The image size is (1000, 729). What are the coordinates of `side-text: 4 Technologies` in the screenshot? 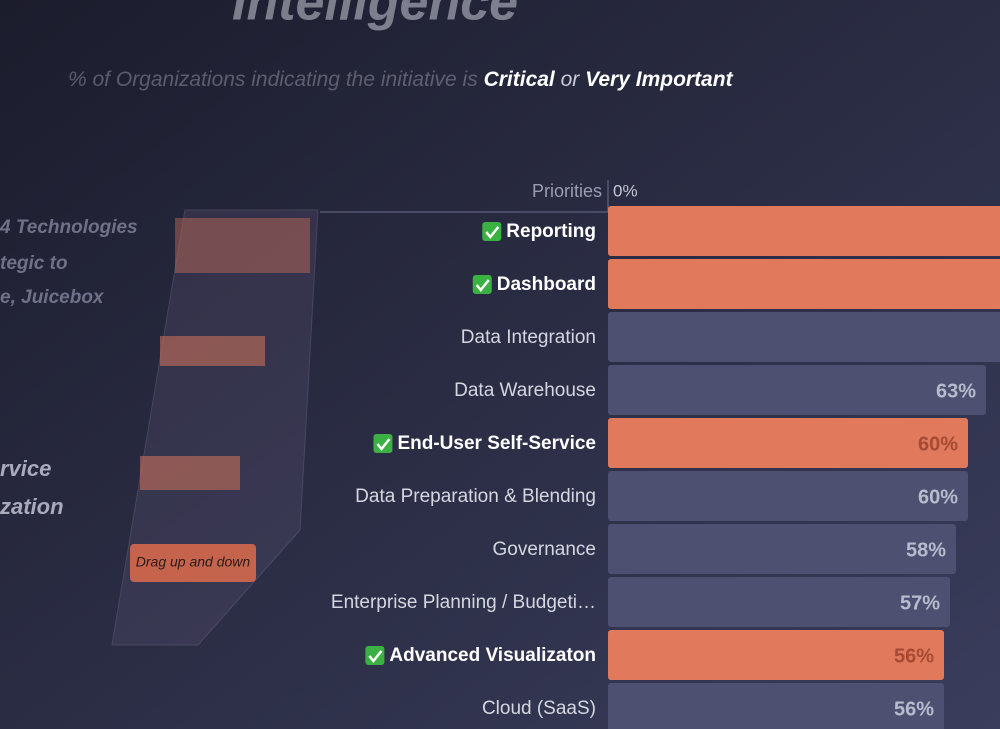 It's located at (69, 227).